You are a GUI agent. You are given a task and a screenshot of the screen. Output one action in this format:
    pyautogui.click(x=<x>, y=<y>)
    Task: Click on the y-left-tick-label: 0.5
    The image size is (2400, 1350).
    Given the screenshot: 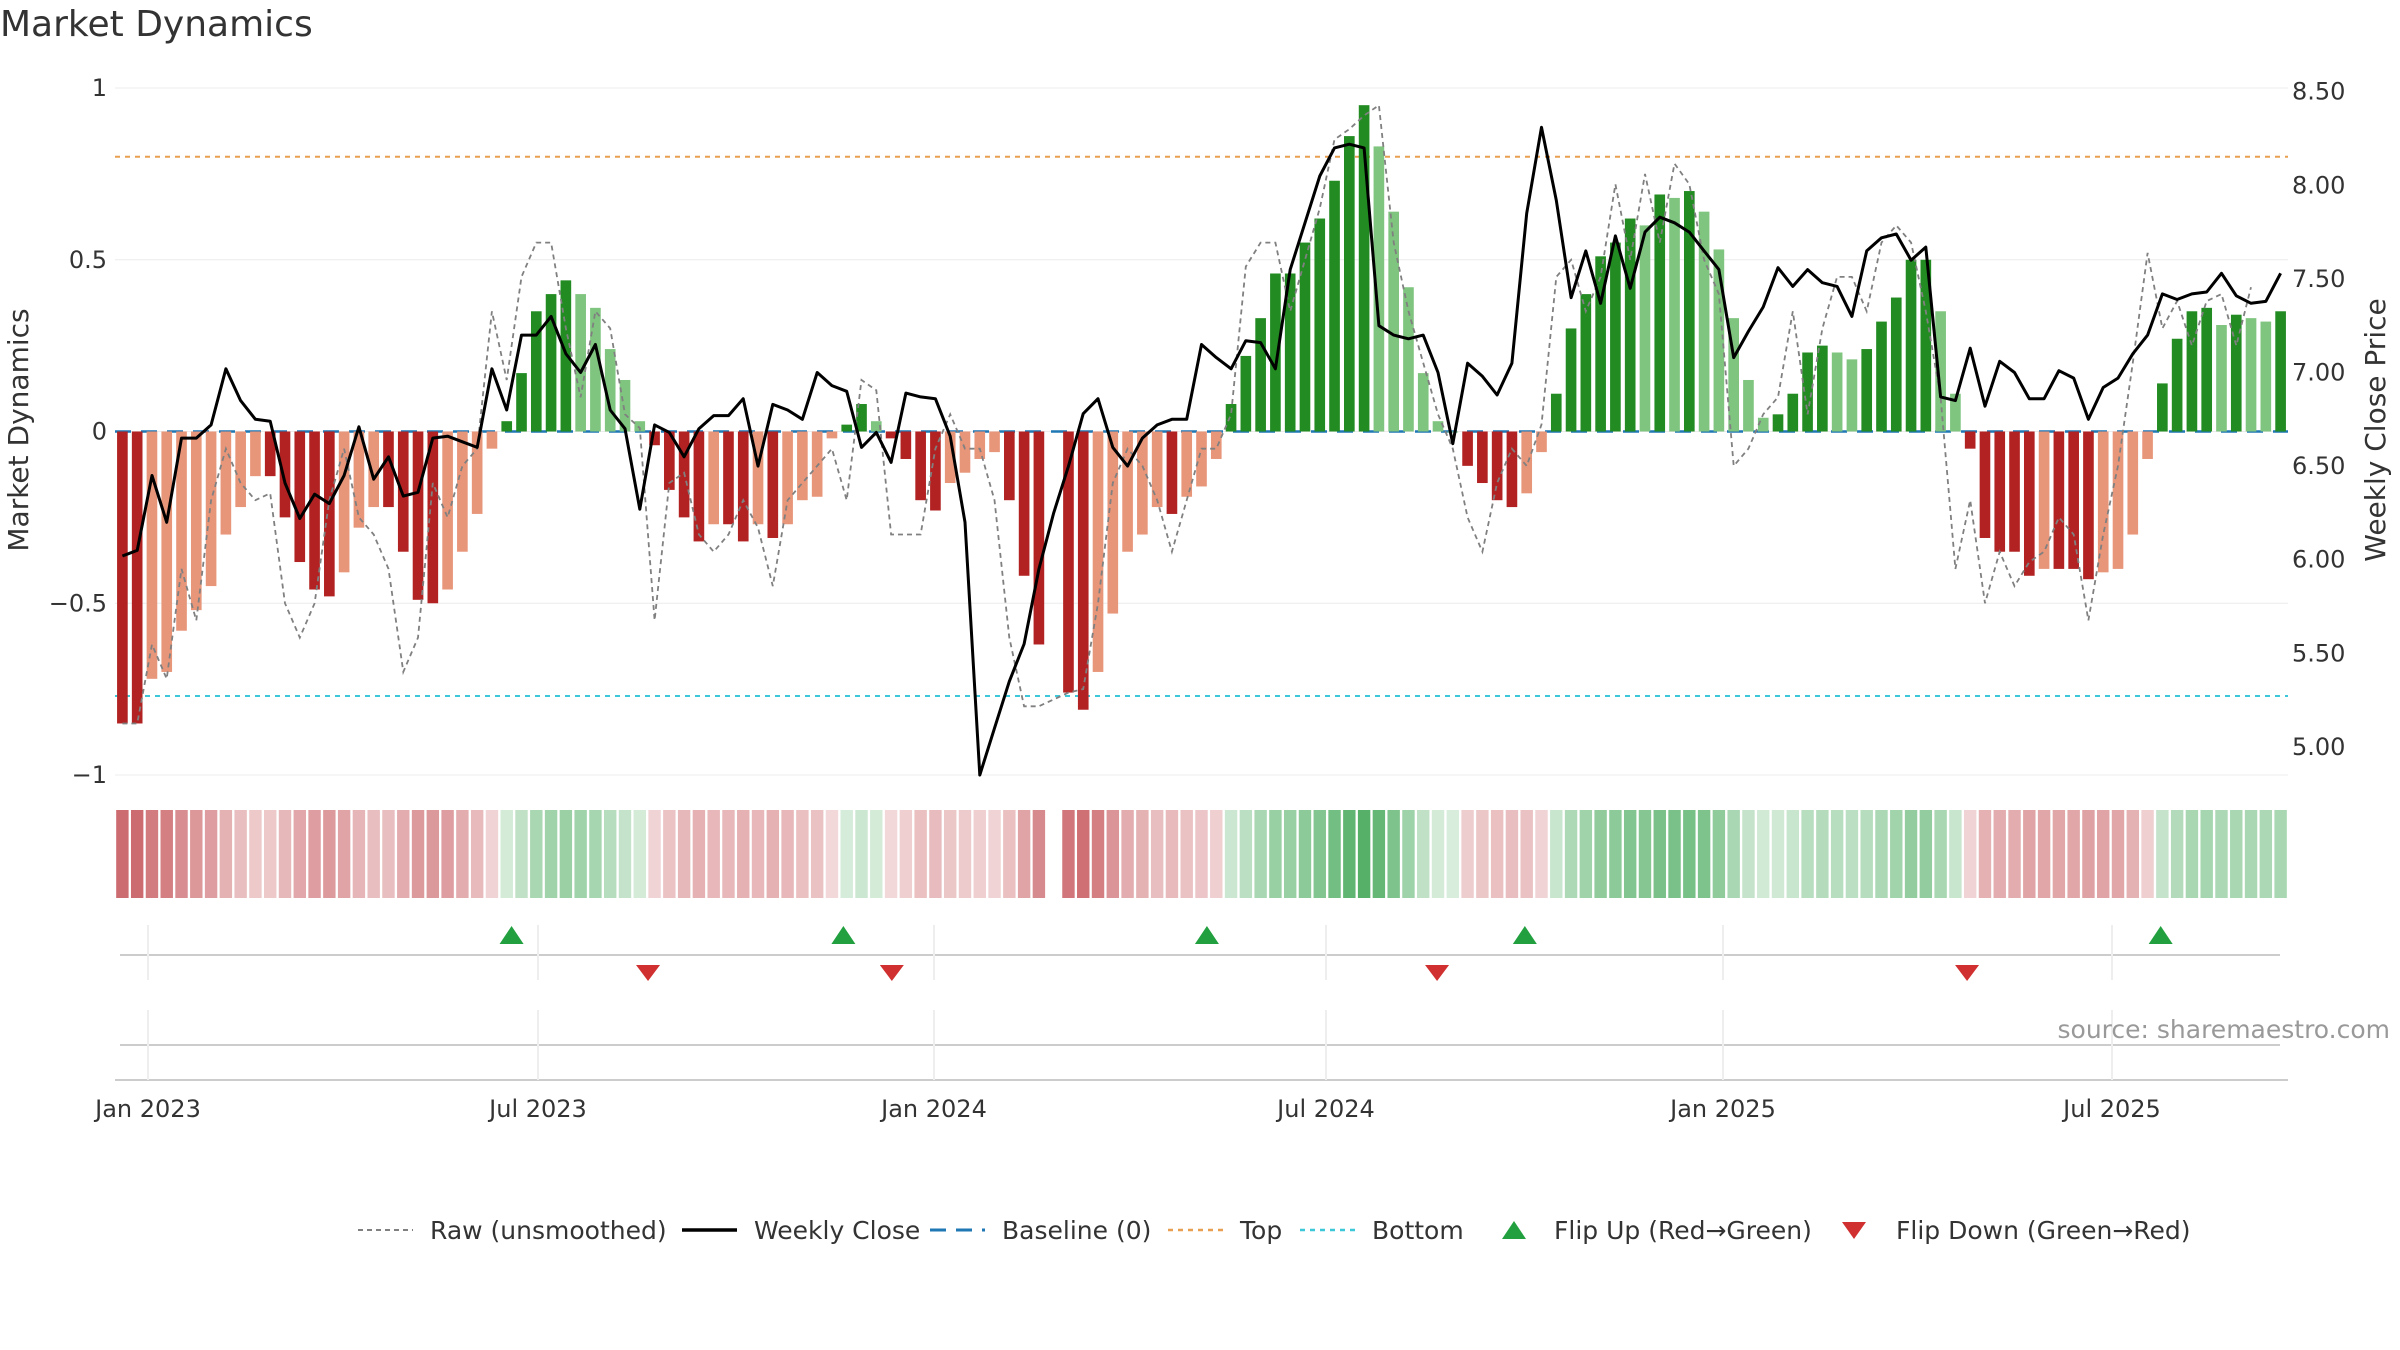 What is the action you would take?
    pyautogui.click(x=88, y=260)
    